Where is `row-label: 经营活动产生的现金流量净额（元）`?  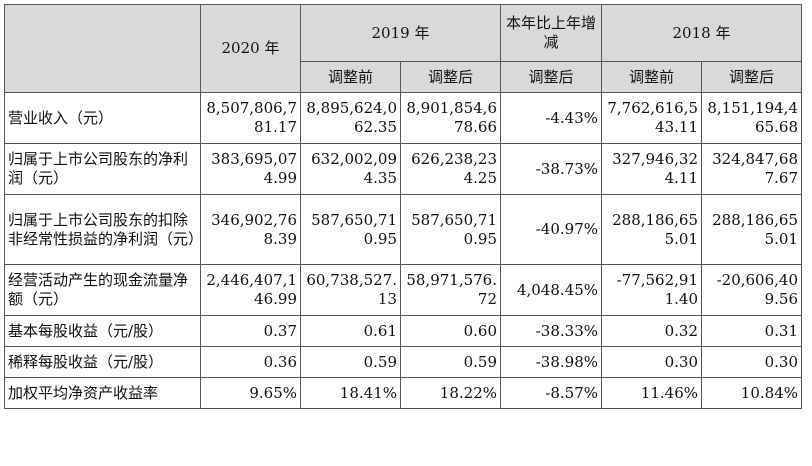 row-label: 经营活动产生的现金流量净额（元） is located at coordinates (102, 290).